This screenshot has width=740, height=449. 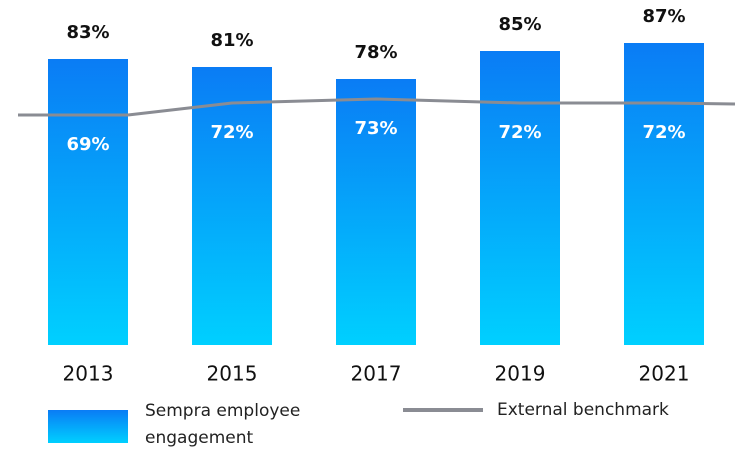 What do you see at coordinates (699, 103) in the screenshot?
I see `benchmark-extension` at bounding box center [699, 103].